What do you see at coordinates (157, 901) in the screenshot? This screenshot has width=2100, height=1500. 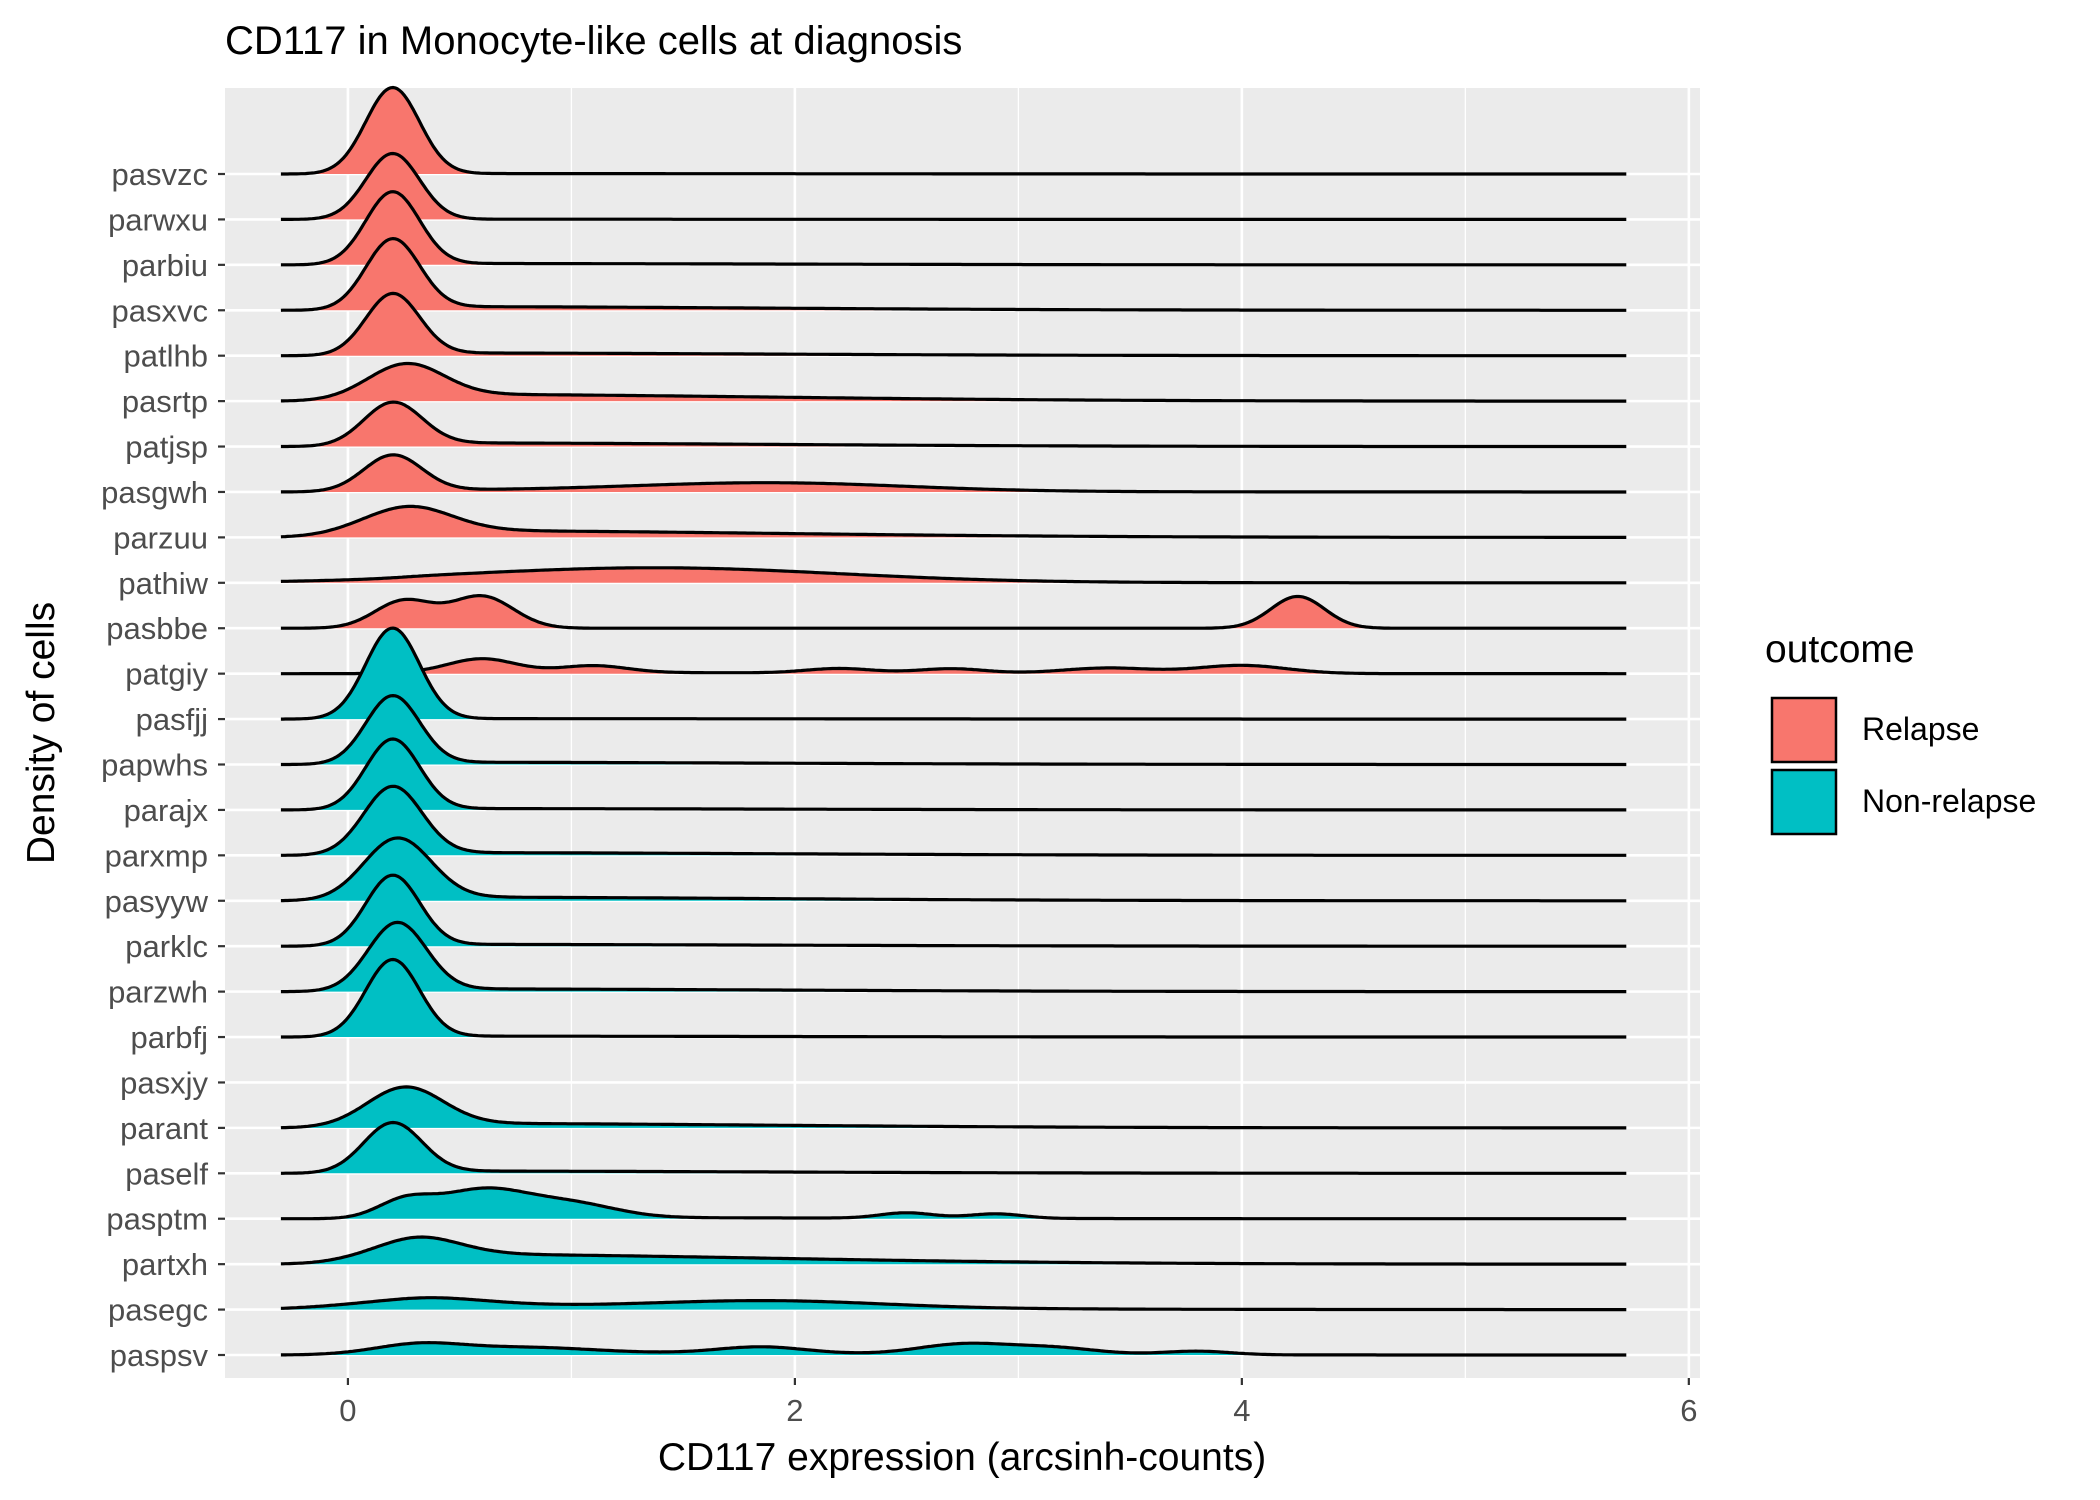 I see `y-tick-label: pasyyw` at bounding box center [157, 901].